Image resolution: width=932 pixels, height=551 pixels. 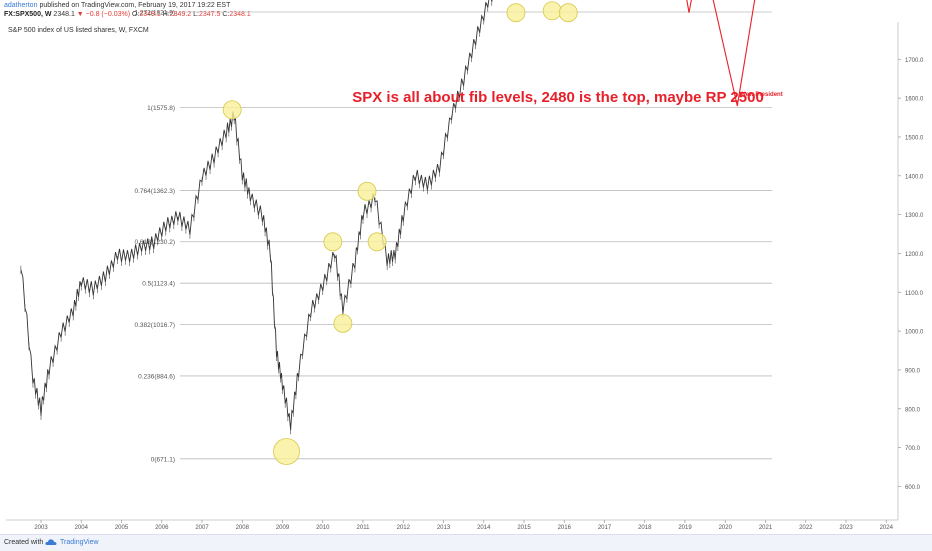 What do you see at coordinates (645, 528) in the screenshot?
I see `x-tick-label: 2018` at bounding box center [645, 528].